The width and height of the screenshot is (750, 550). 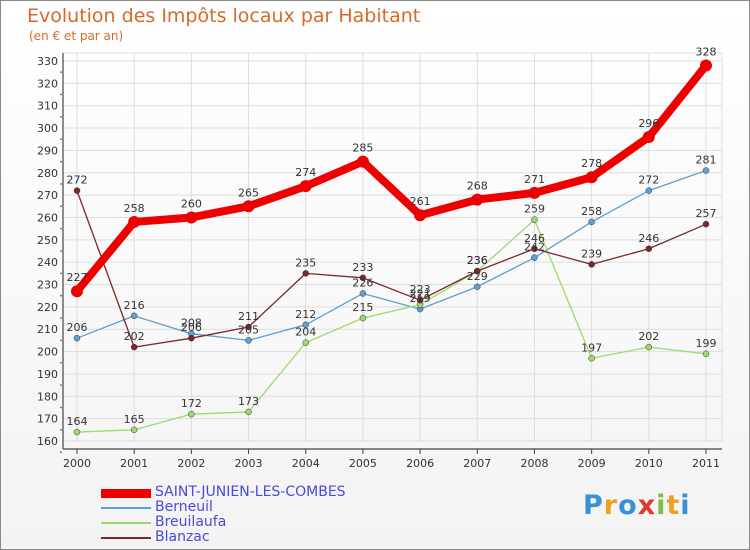 What do you see at coordinates (649, 463) in the screenshot?
I see `x-tick-label: 2010` at bounding box center [649, 463].